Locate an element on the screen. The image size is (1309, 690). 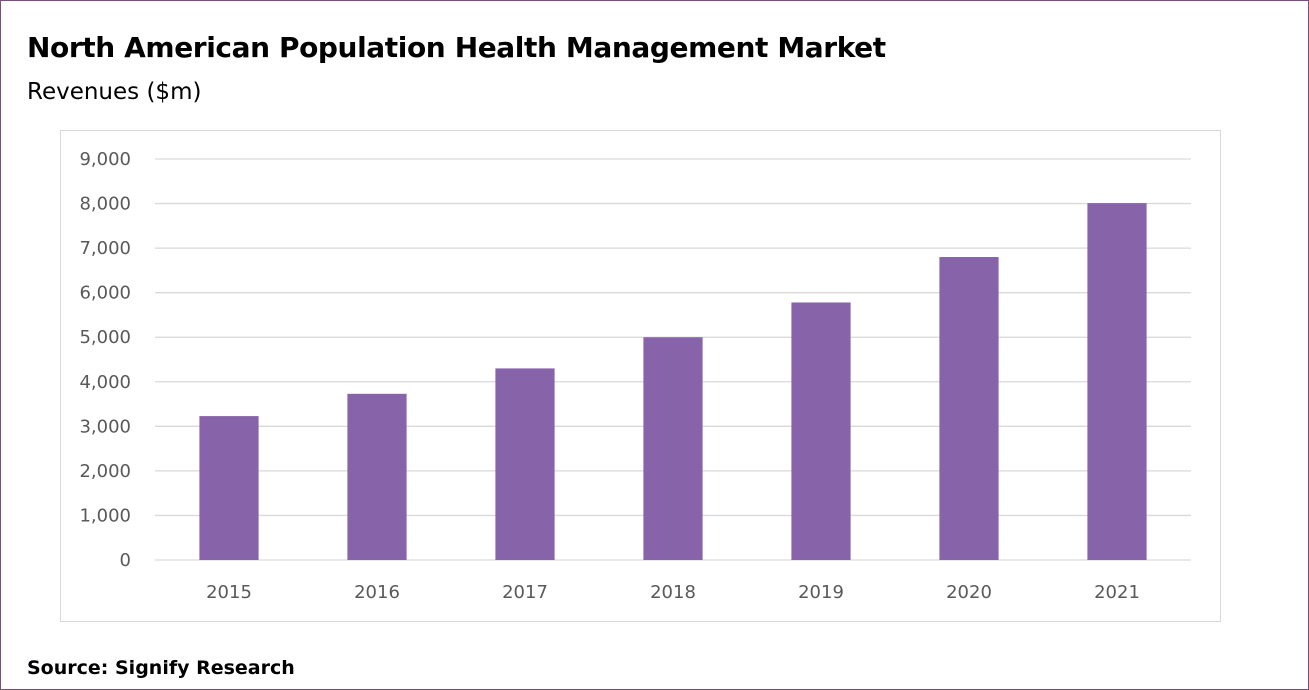
y-tick-label: 2,000 is located at coordinates (105, 471).